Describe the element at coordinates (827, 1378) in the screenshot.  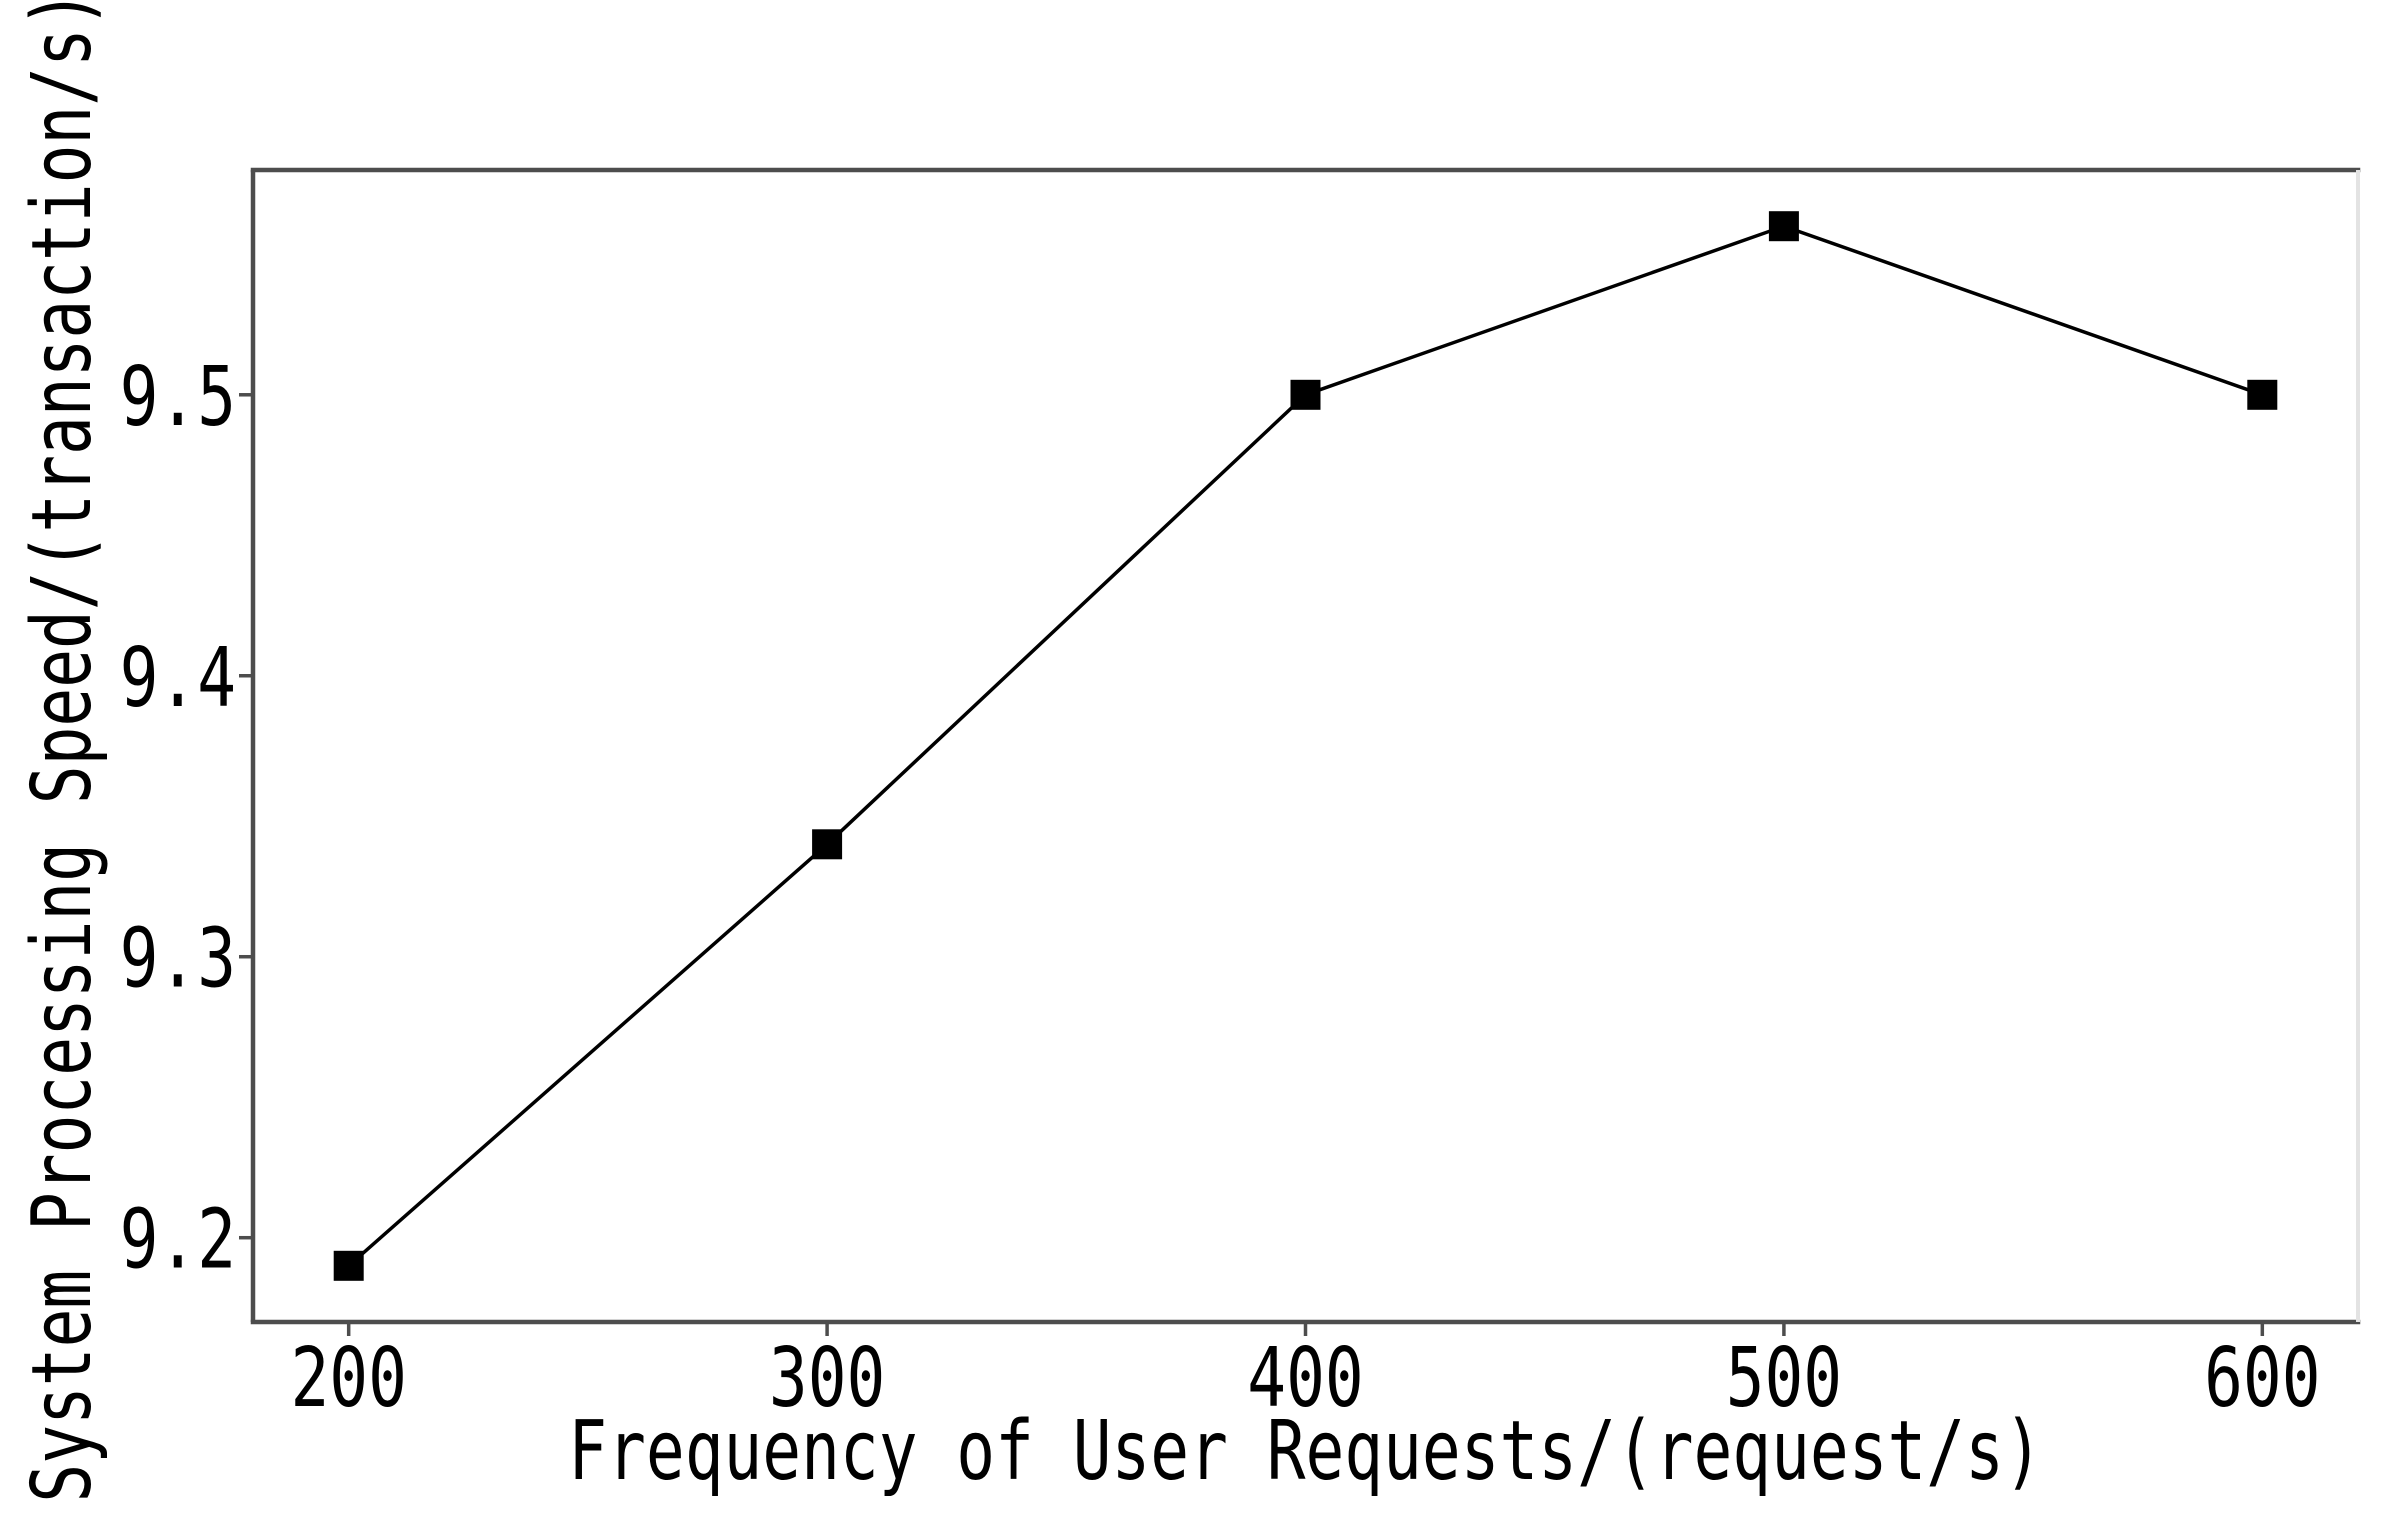
I see `x-tick-label: 300` at that location.